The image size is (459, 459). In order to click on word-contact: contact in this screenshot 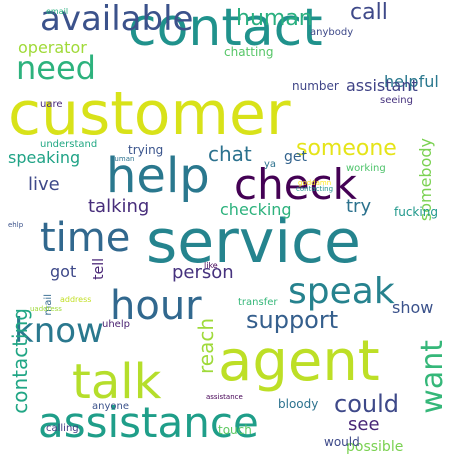, I will do `click(225, 29)`.